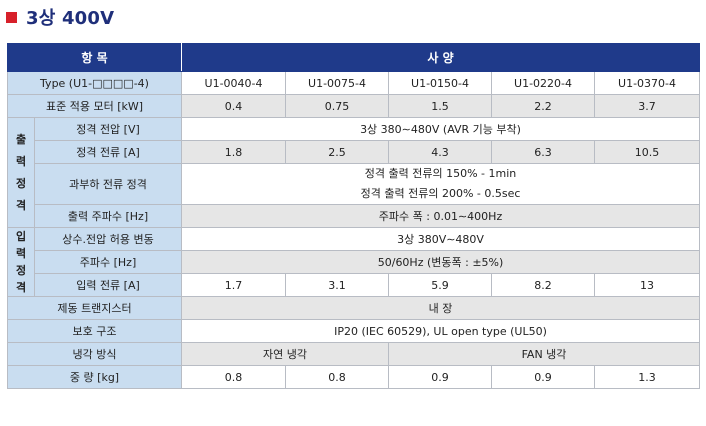 The height and width of the screenshot is (426, 706). I want to click on row-label: 정격 전류 [A], so click(108, 152).